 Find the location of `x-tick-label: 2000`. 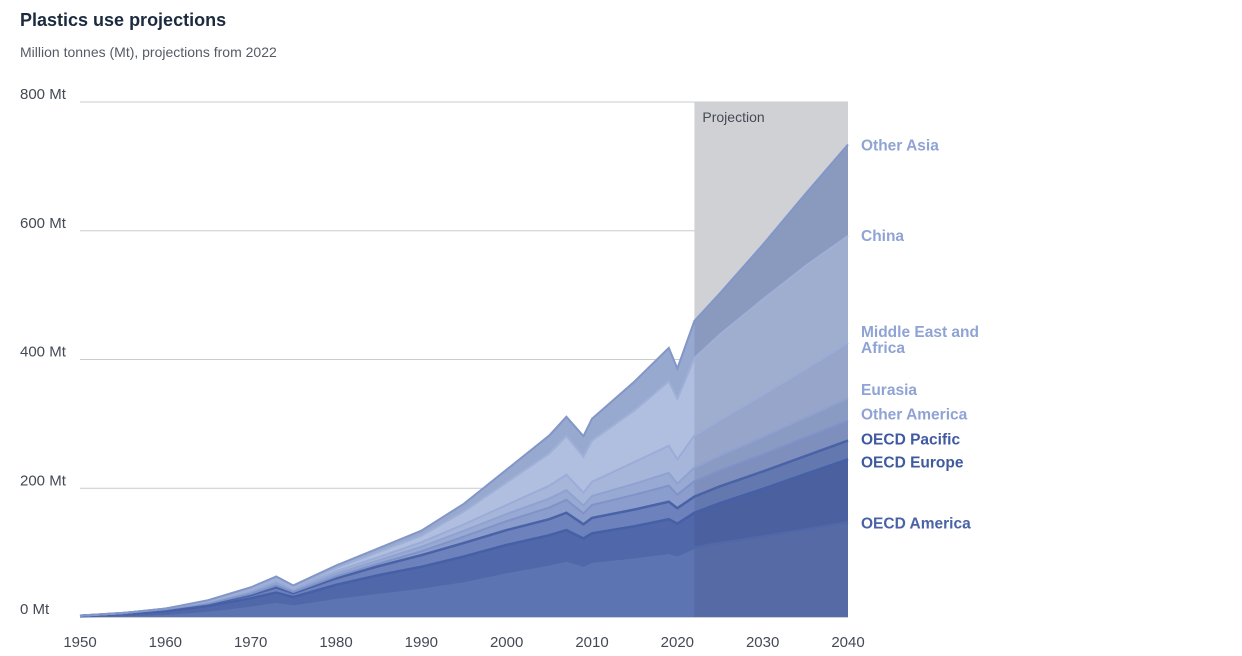

x-tick-label: 2000 is located at coordinates (506, 642).